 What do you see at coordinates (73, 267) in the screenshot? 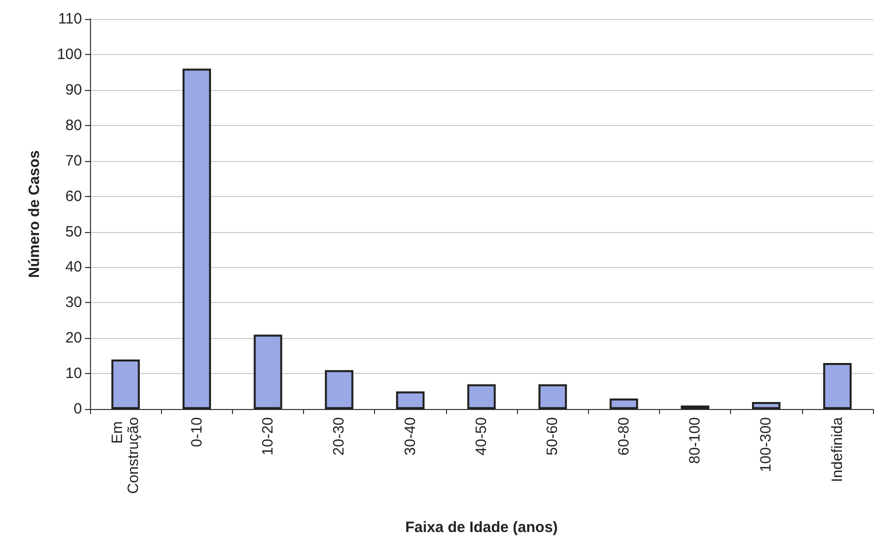
I see `y-tick-label: 40` at bounding box center [73, 267].